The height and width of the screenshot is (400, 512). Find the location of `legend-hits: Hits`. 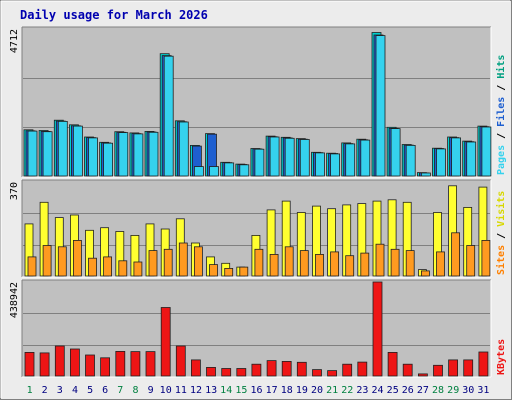

legend-hits: Hits is located at coordinates (501, 67).